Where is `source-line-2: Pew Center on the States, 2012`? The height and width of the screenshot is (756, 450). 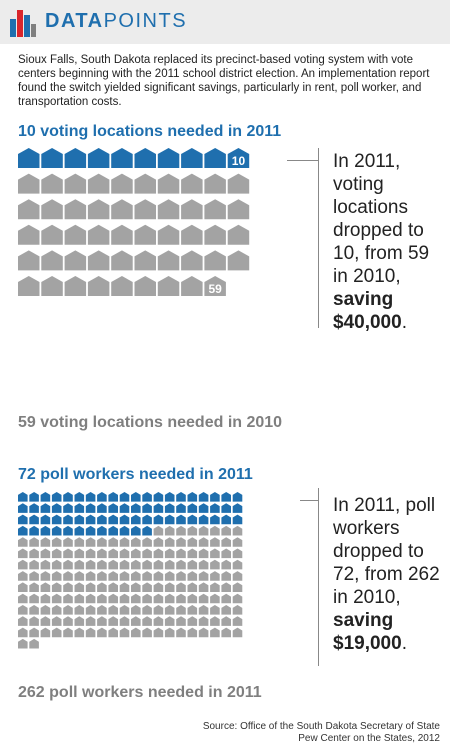 source-line-2: Pew Center on the States, 2012 is located at coordinates (369, 738).